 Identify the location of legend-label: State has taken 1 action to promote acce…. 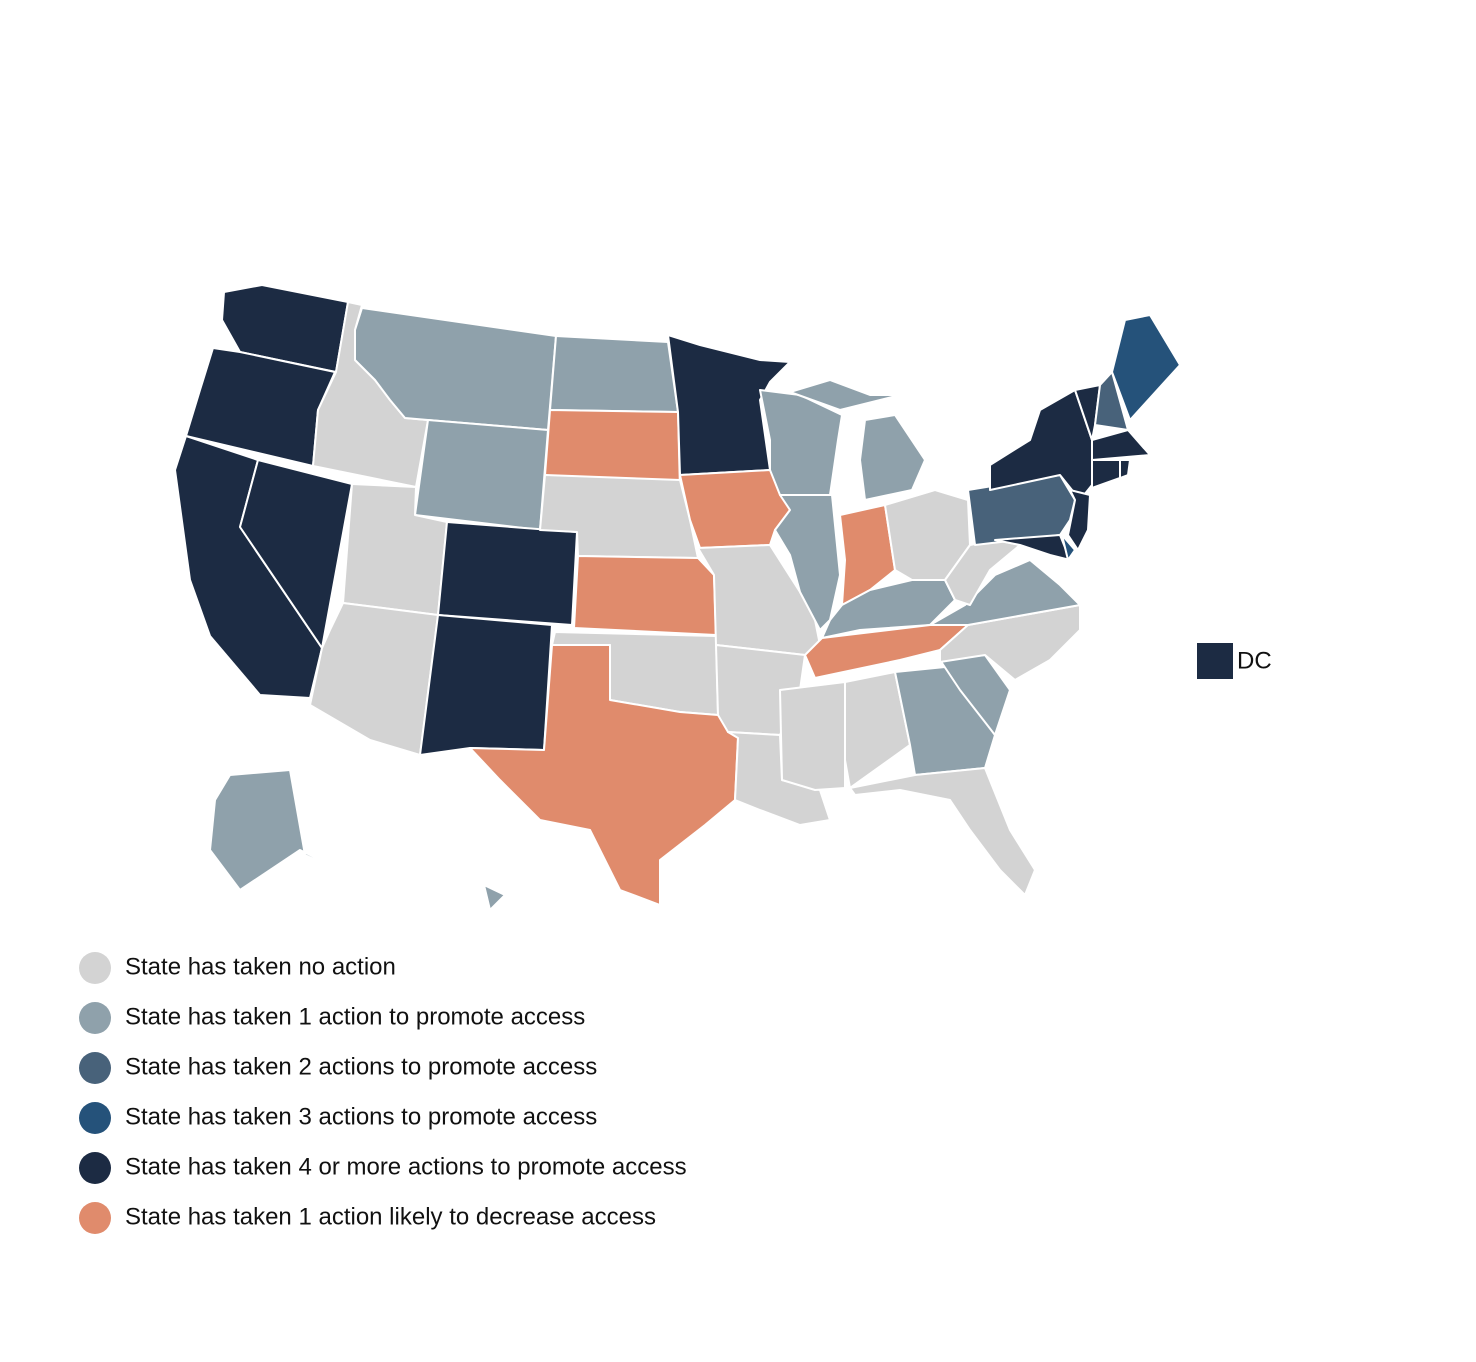
(355, 1016).